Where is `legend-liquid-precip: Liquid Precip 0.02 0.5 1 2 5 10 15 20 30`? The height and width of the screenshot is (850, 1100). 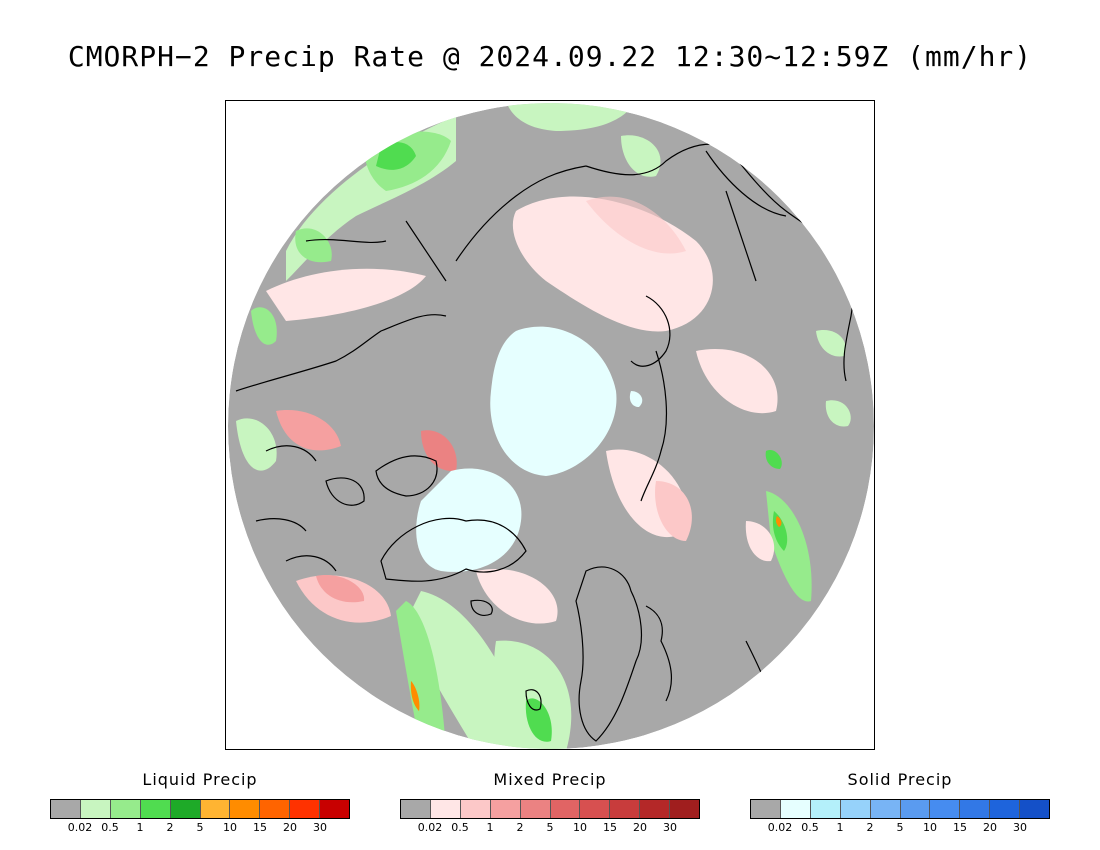 legend-liquid-precip: Liquid Precip 0.02 0.5 1 2 5 10 15 20 30 is located at coordinates (200, 802).